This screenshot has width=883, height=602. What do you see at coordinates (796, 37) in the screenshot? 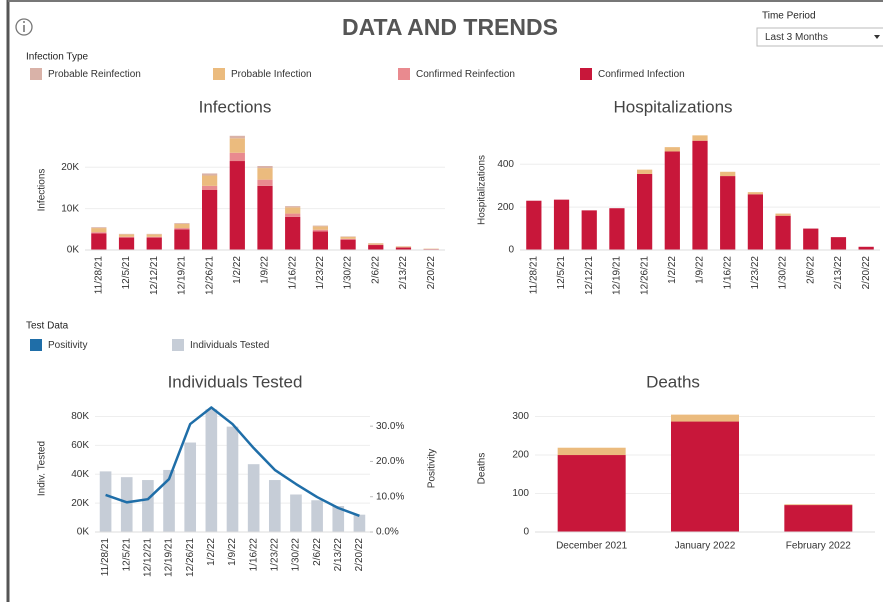
I see `dropdown-value: Last 3 Months` at bounding box center [796, 37].